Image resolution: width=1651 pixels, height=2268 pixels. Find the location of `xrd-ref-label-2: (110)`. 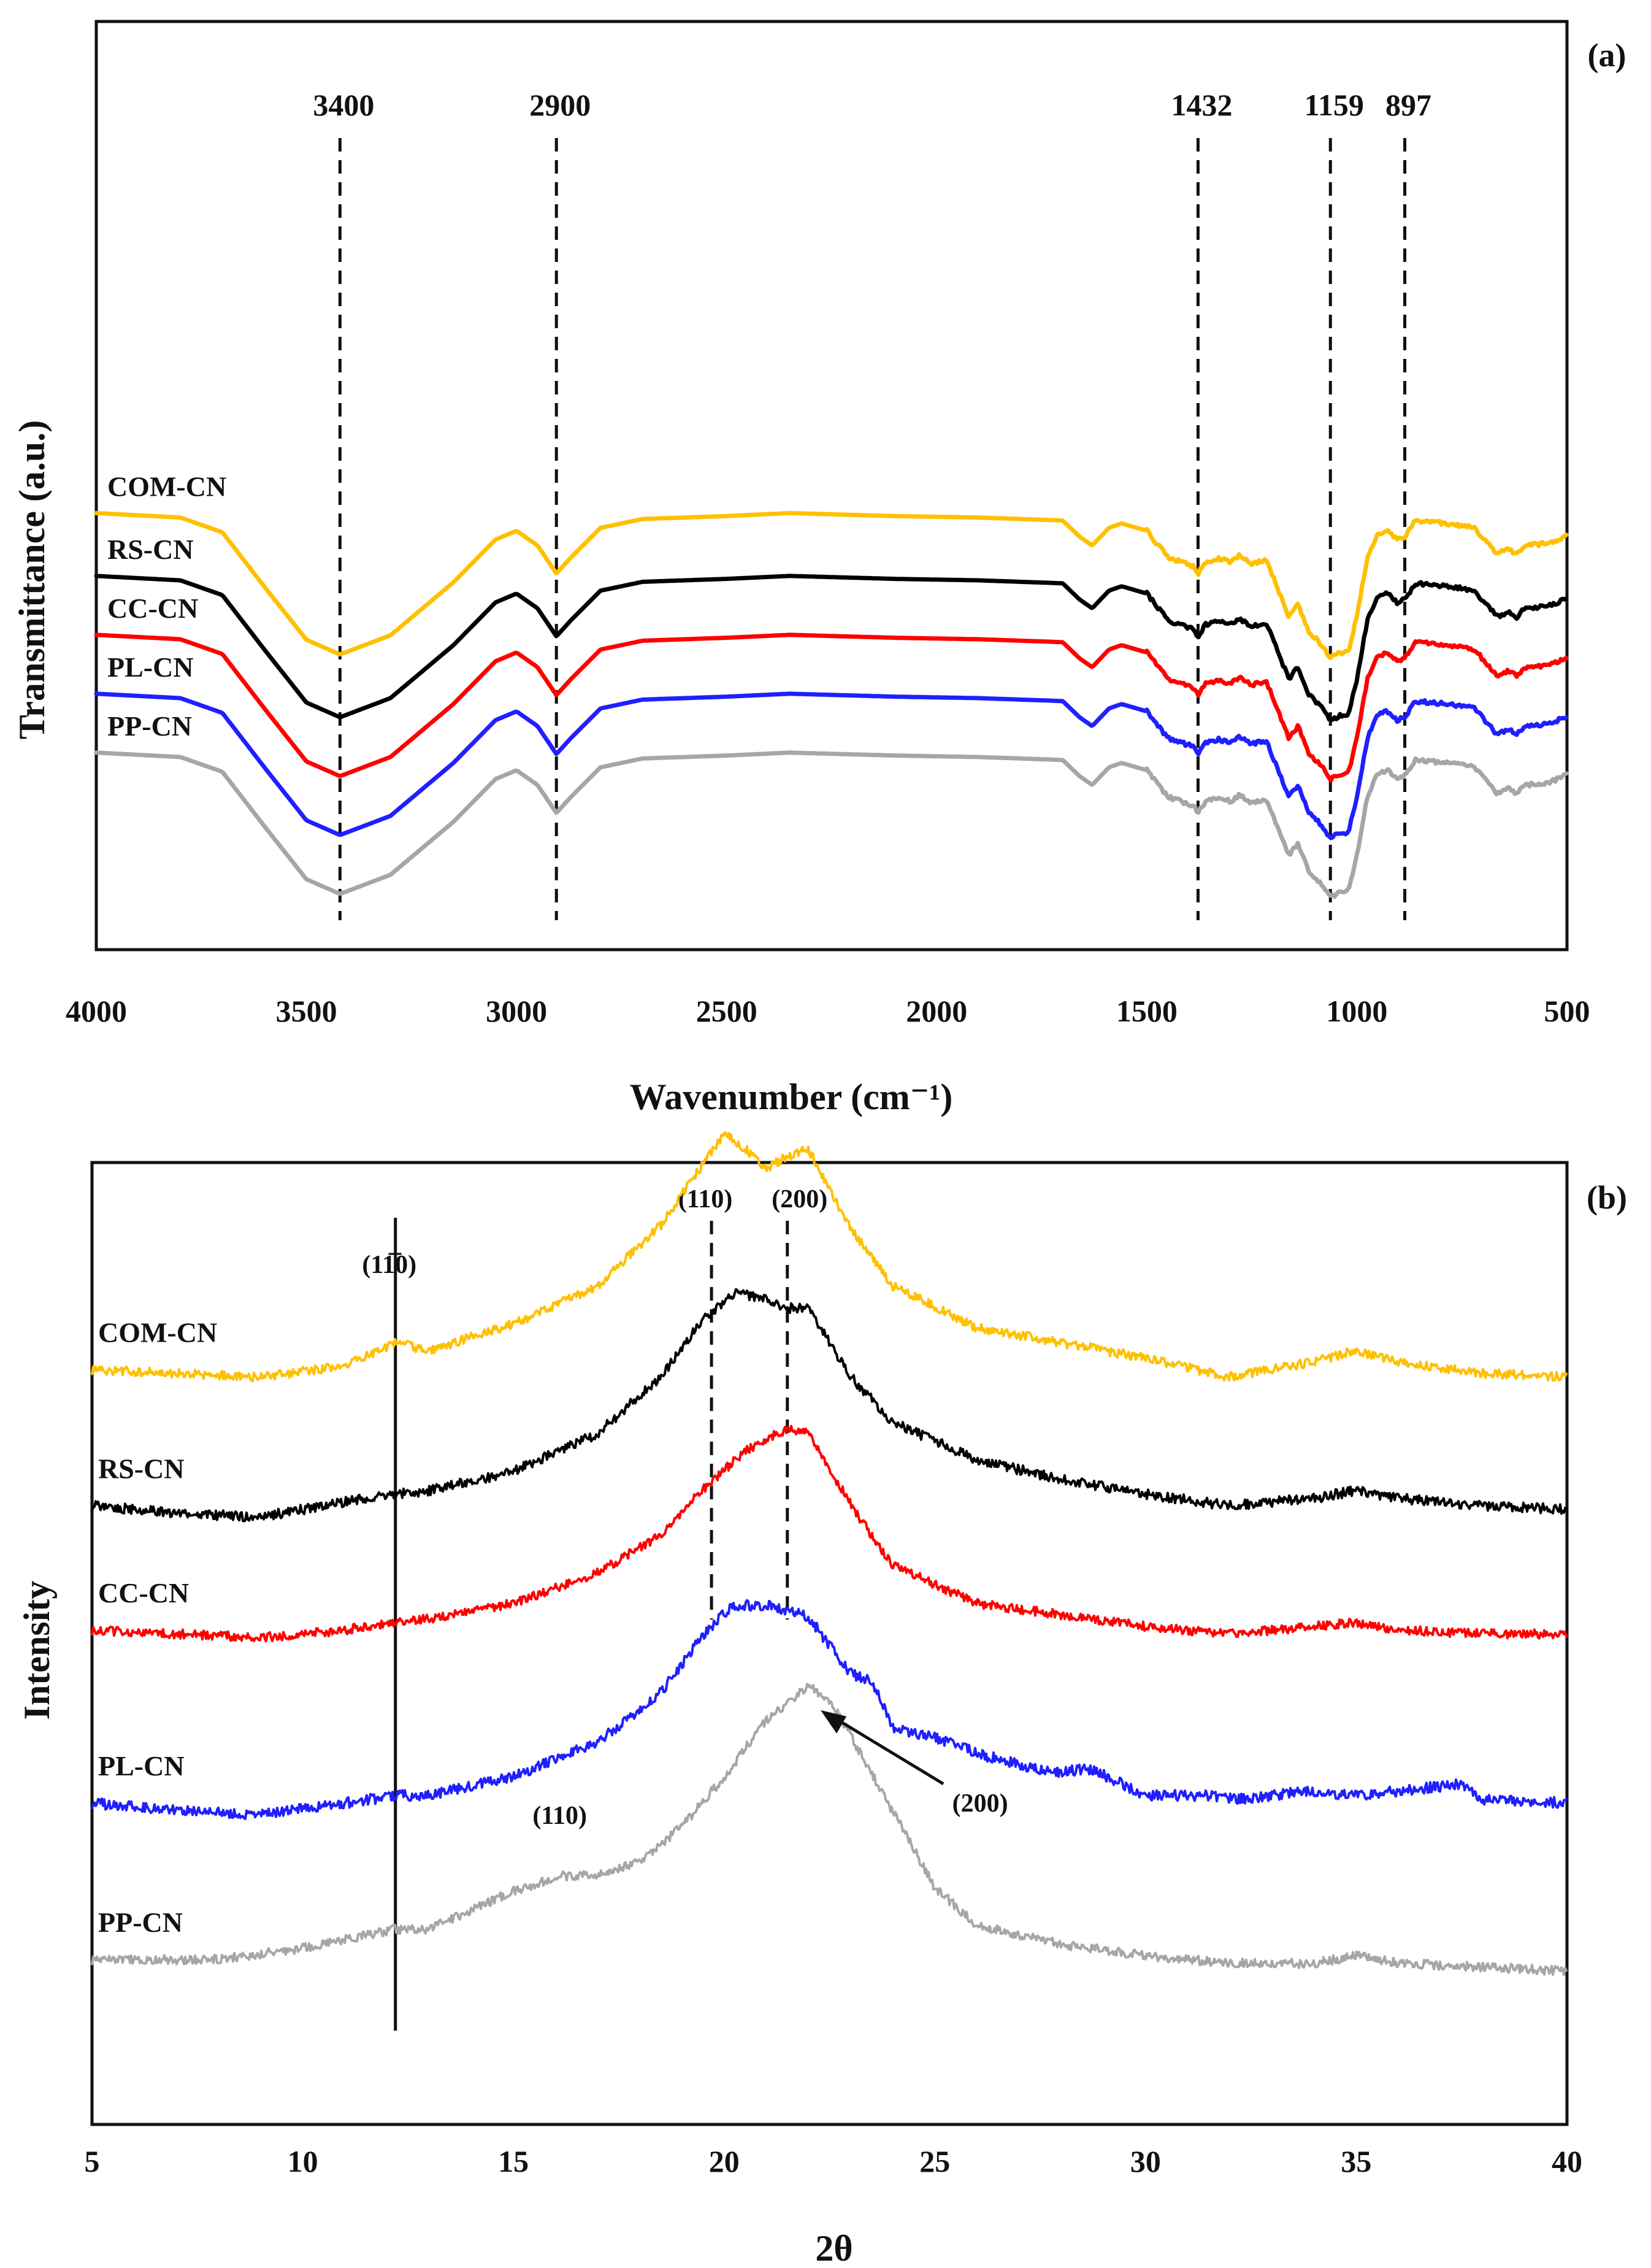

xrd-ref-label-2: (110) is located at coordinates (706, 1199).